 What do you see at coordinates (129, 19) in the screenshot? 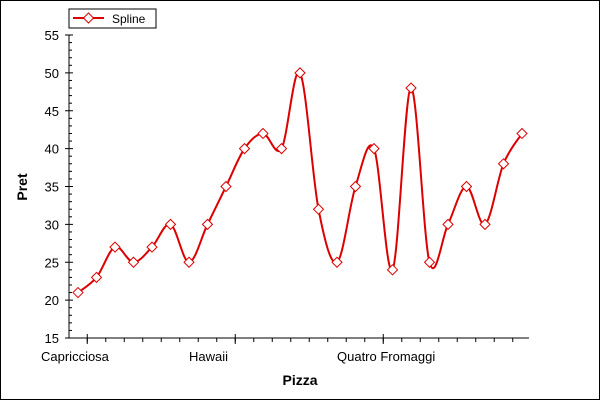
I see `legend-label: Spline` at bounding box center [129, 19].